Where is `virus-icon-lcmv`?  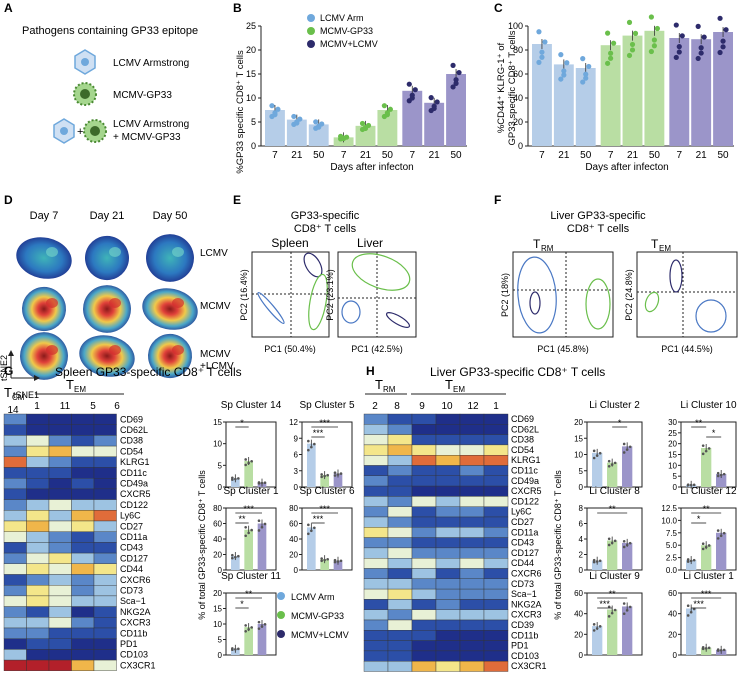
virus-icon-lcmv is located at coordinates (85, 62).